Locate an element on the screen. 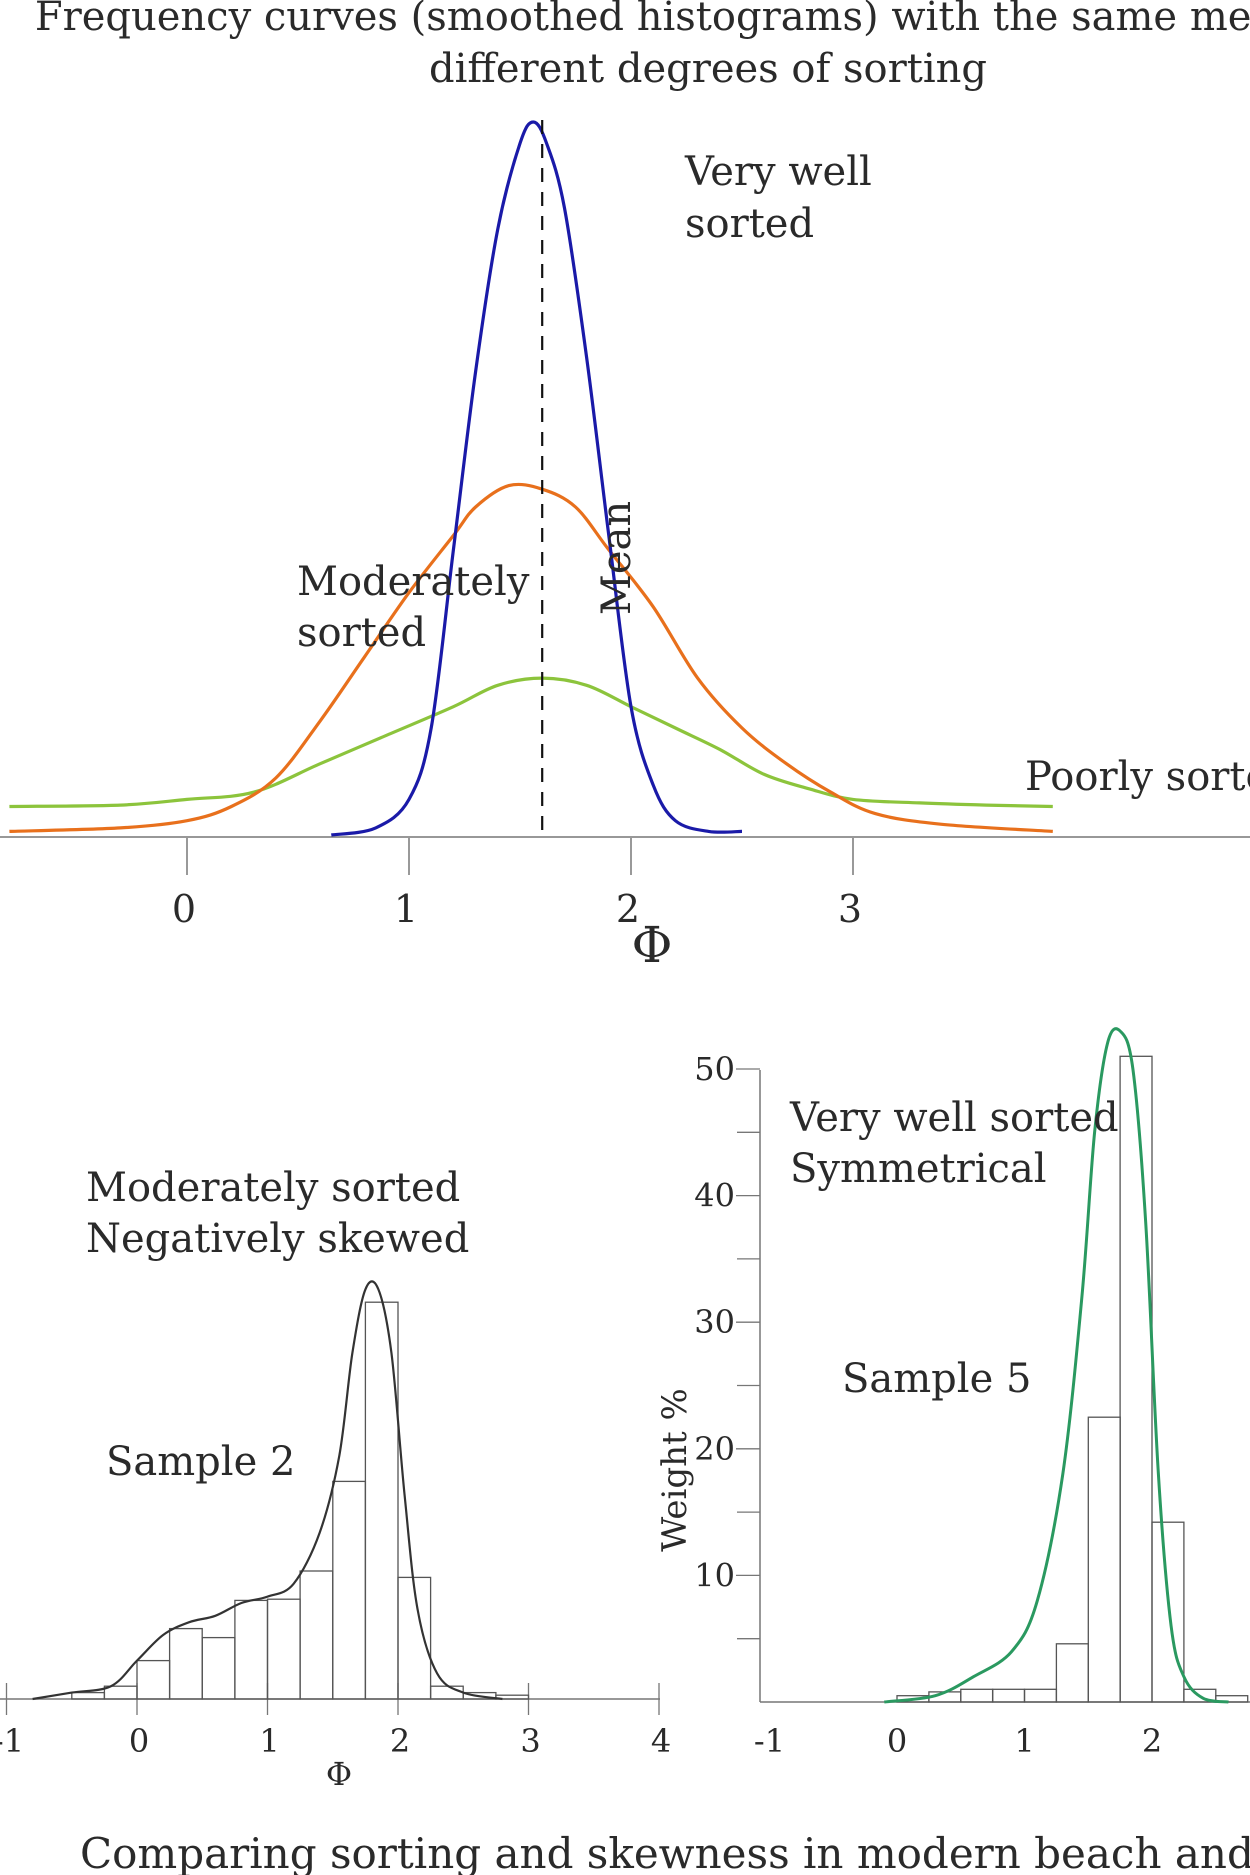 The height and width of the screenshot is (1875, 1250). poorly-sorted-label: Poorly sorted is located at coordinates (1137, 777).